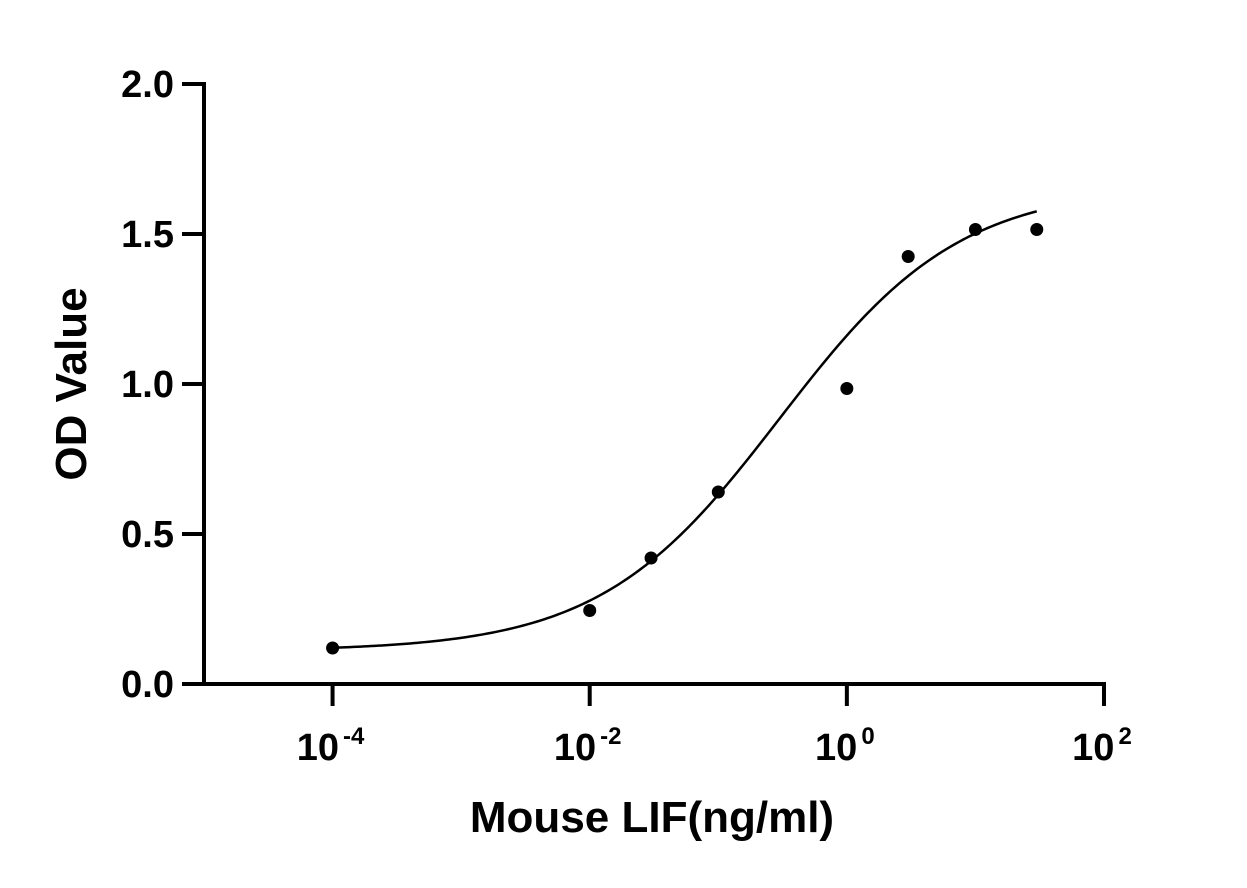 The width and height of the screenshot is (1247, 888). Describe the element at coordinates (867, 736) in the screenshot. I see `x-tick-exponent: 0` at that location.